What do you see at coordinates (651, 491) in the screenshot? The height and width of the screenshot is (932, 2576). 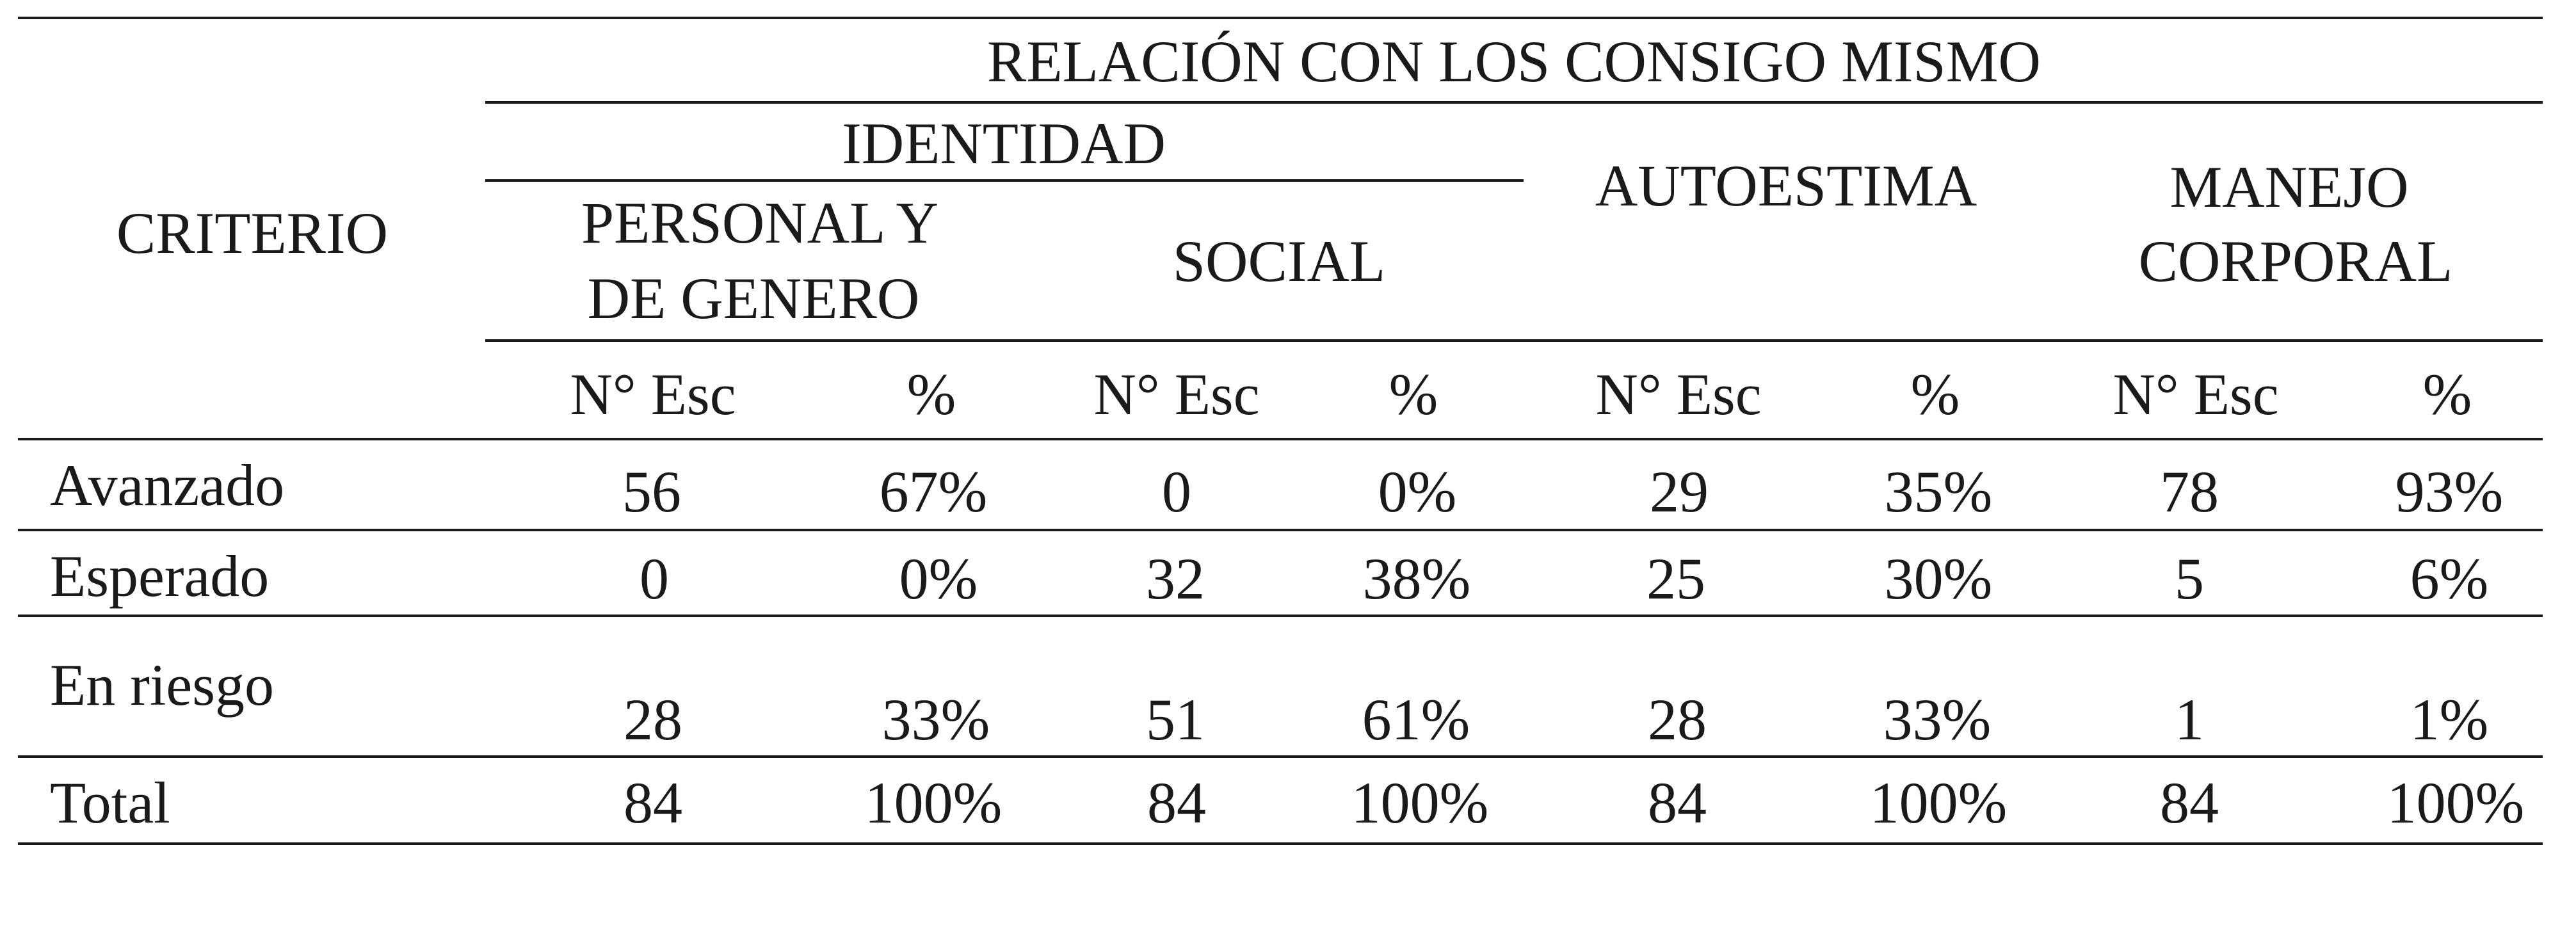 I see `table-cell: 56` at bounding box center [651, 491].